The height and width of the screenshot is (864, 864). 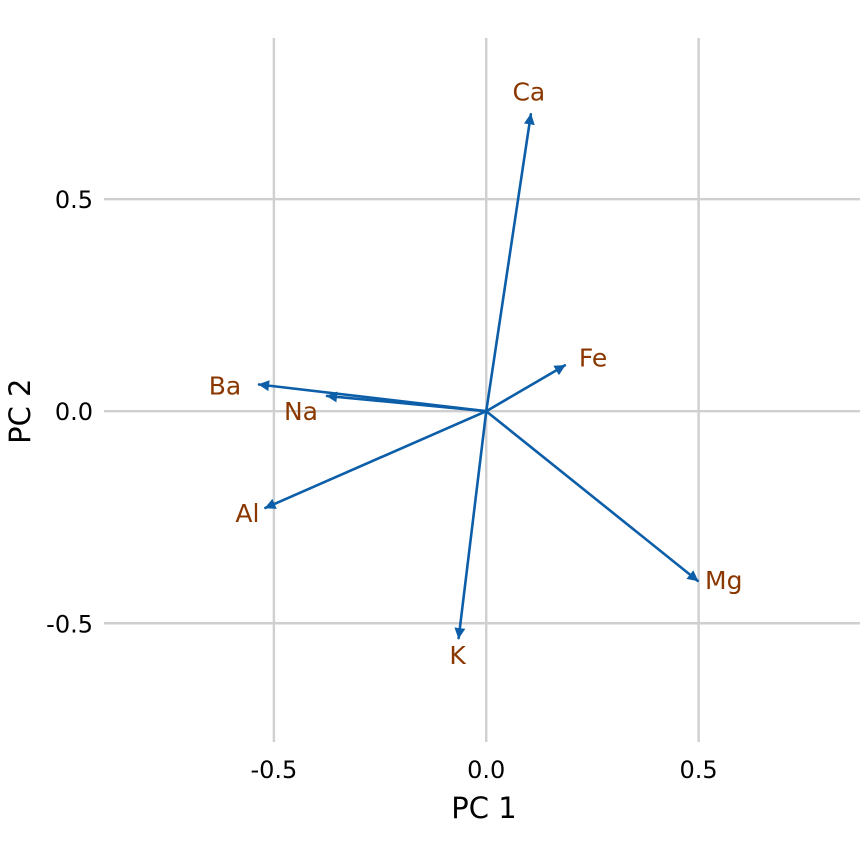 I want to click on vector-arrow-mg, so click(x=592, y=496).